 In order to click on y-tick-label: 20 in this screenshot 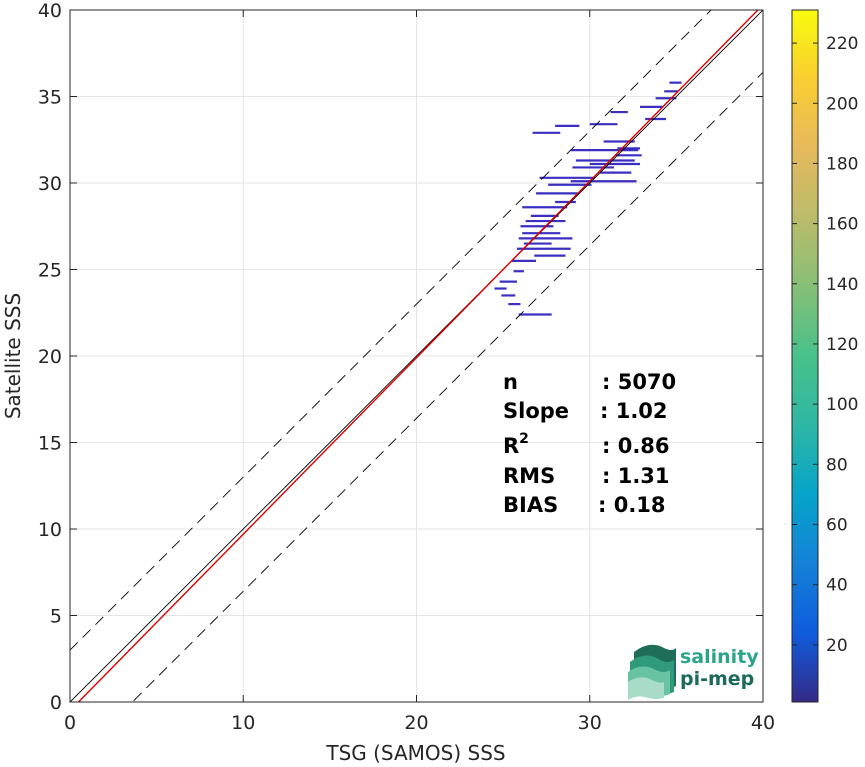, I will do `click(50, 357)`.